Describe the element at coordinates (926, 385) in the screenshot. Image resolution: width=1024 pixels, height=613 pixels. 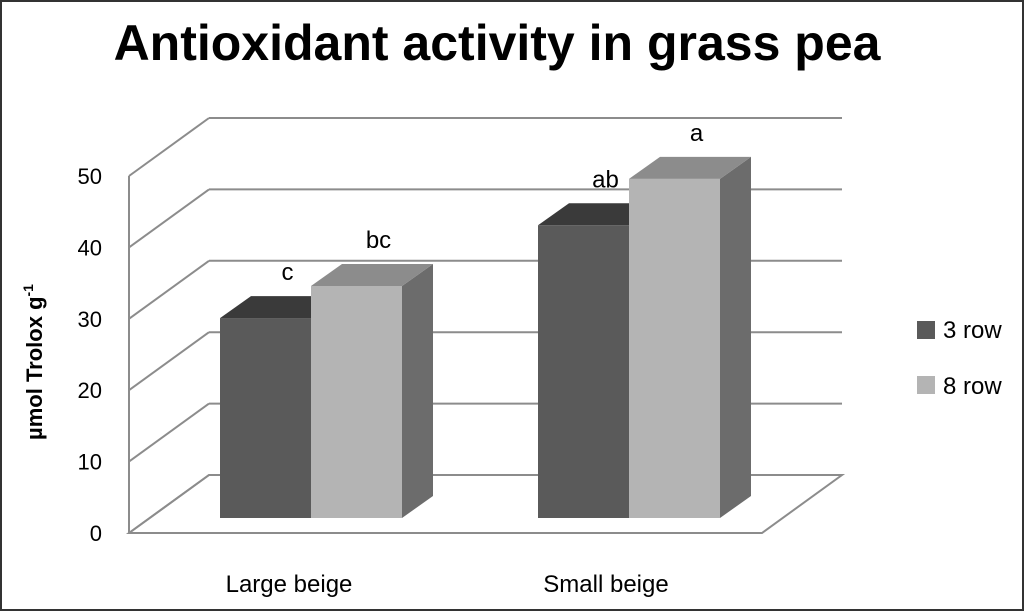
I see `legend-swatch-8-row` at that location.